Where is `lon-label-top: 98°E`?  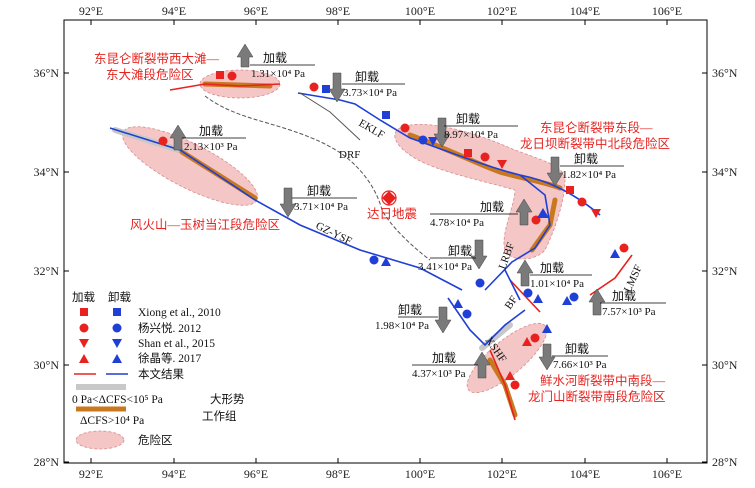 lon-label-top: 98°E is located at coordinates (338, 11).